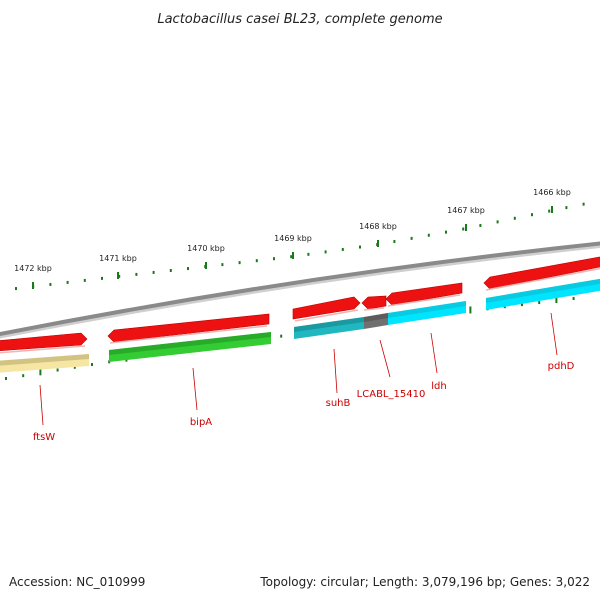  I want to click on label-leader-ldh, so click(434, 353).